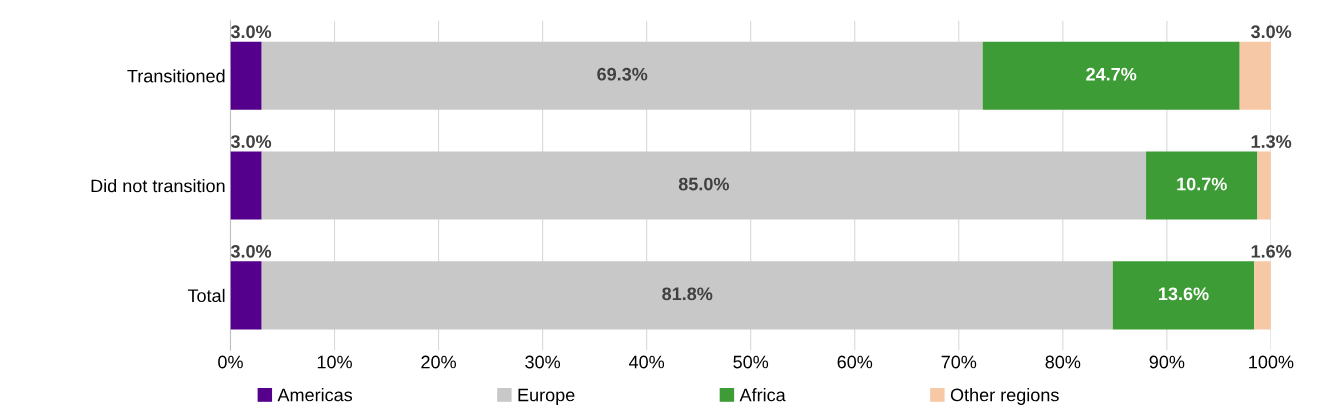 The width and height of the screenshot is (1317, 417). Describe the element at coordinates (158, 186) in the screenshot. I see `y-tick-label: Did not transition` at that location.